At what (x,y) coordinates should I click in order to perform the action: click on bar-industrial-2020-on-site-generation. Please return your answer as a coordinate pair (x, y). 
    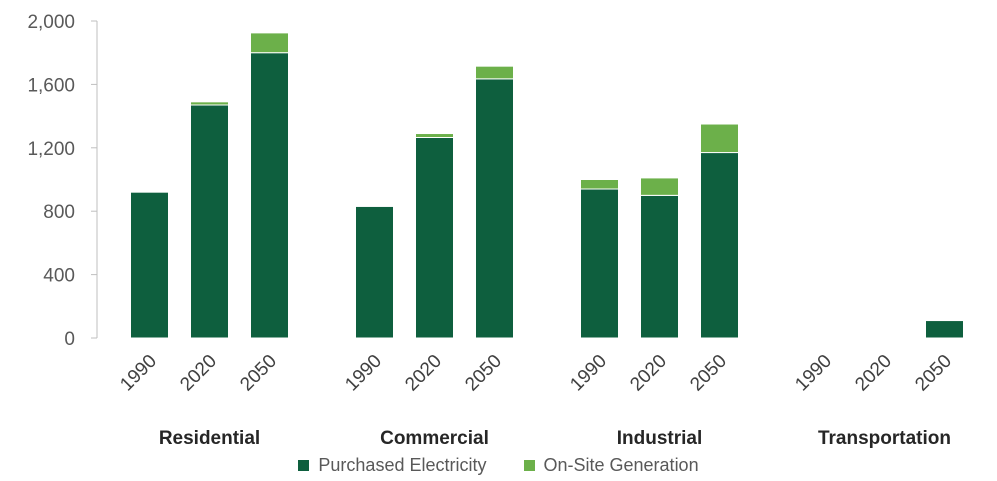
    Looking at the image, I should click on (659, 186).